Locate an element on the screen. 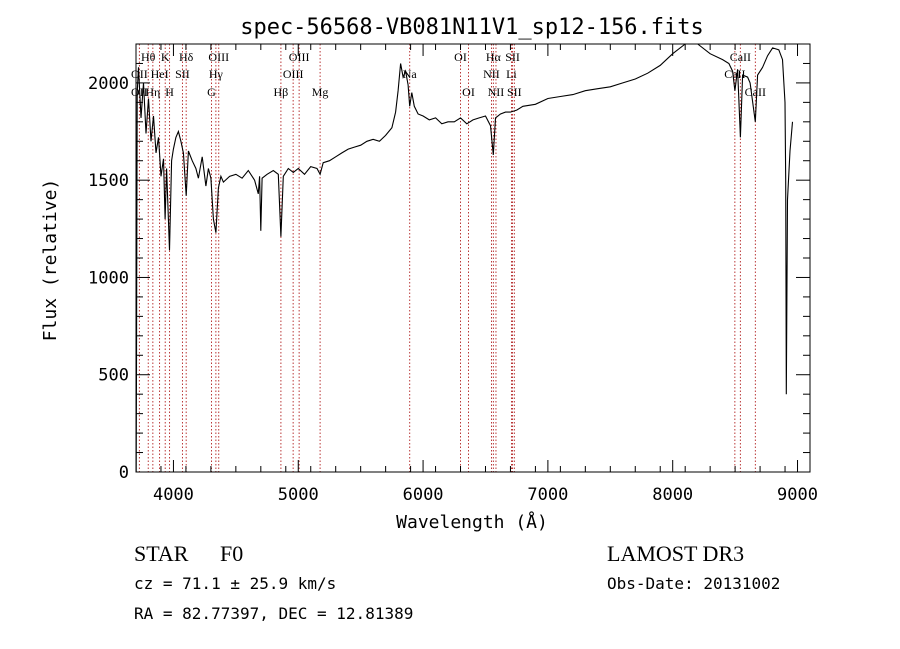 This screenshot has width=900, height=649. y-tick-label: 500 is located at coordinates (113, 376).